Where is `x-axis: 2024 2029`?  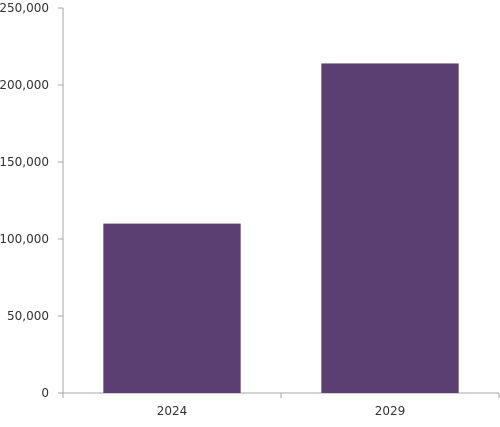 x-axis: 2024 2029 is located at coordinates (281, 405).